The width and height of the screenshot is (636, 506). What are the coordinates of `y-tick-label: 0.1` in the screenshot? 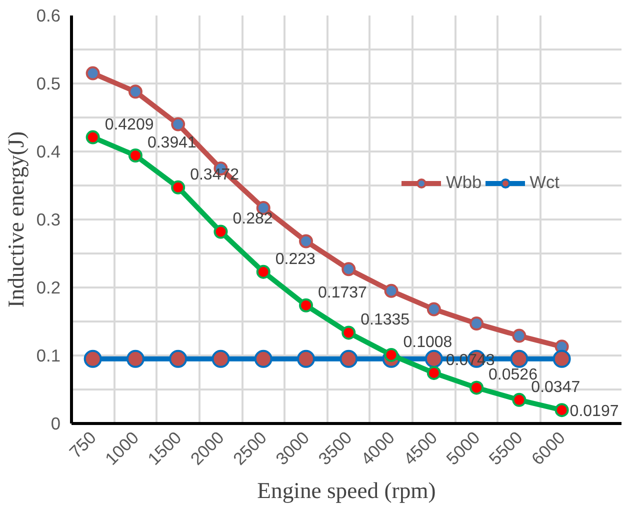 It's located at (48, 356).